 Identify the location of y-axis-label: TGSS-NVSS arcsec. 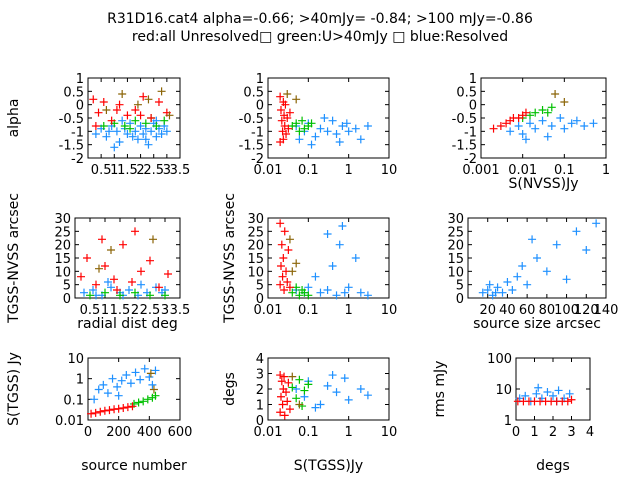
(230, 258).